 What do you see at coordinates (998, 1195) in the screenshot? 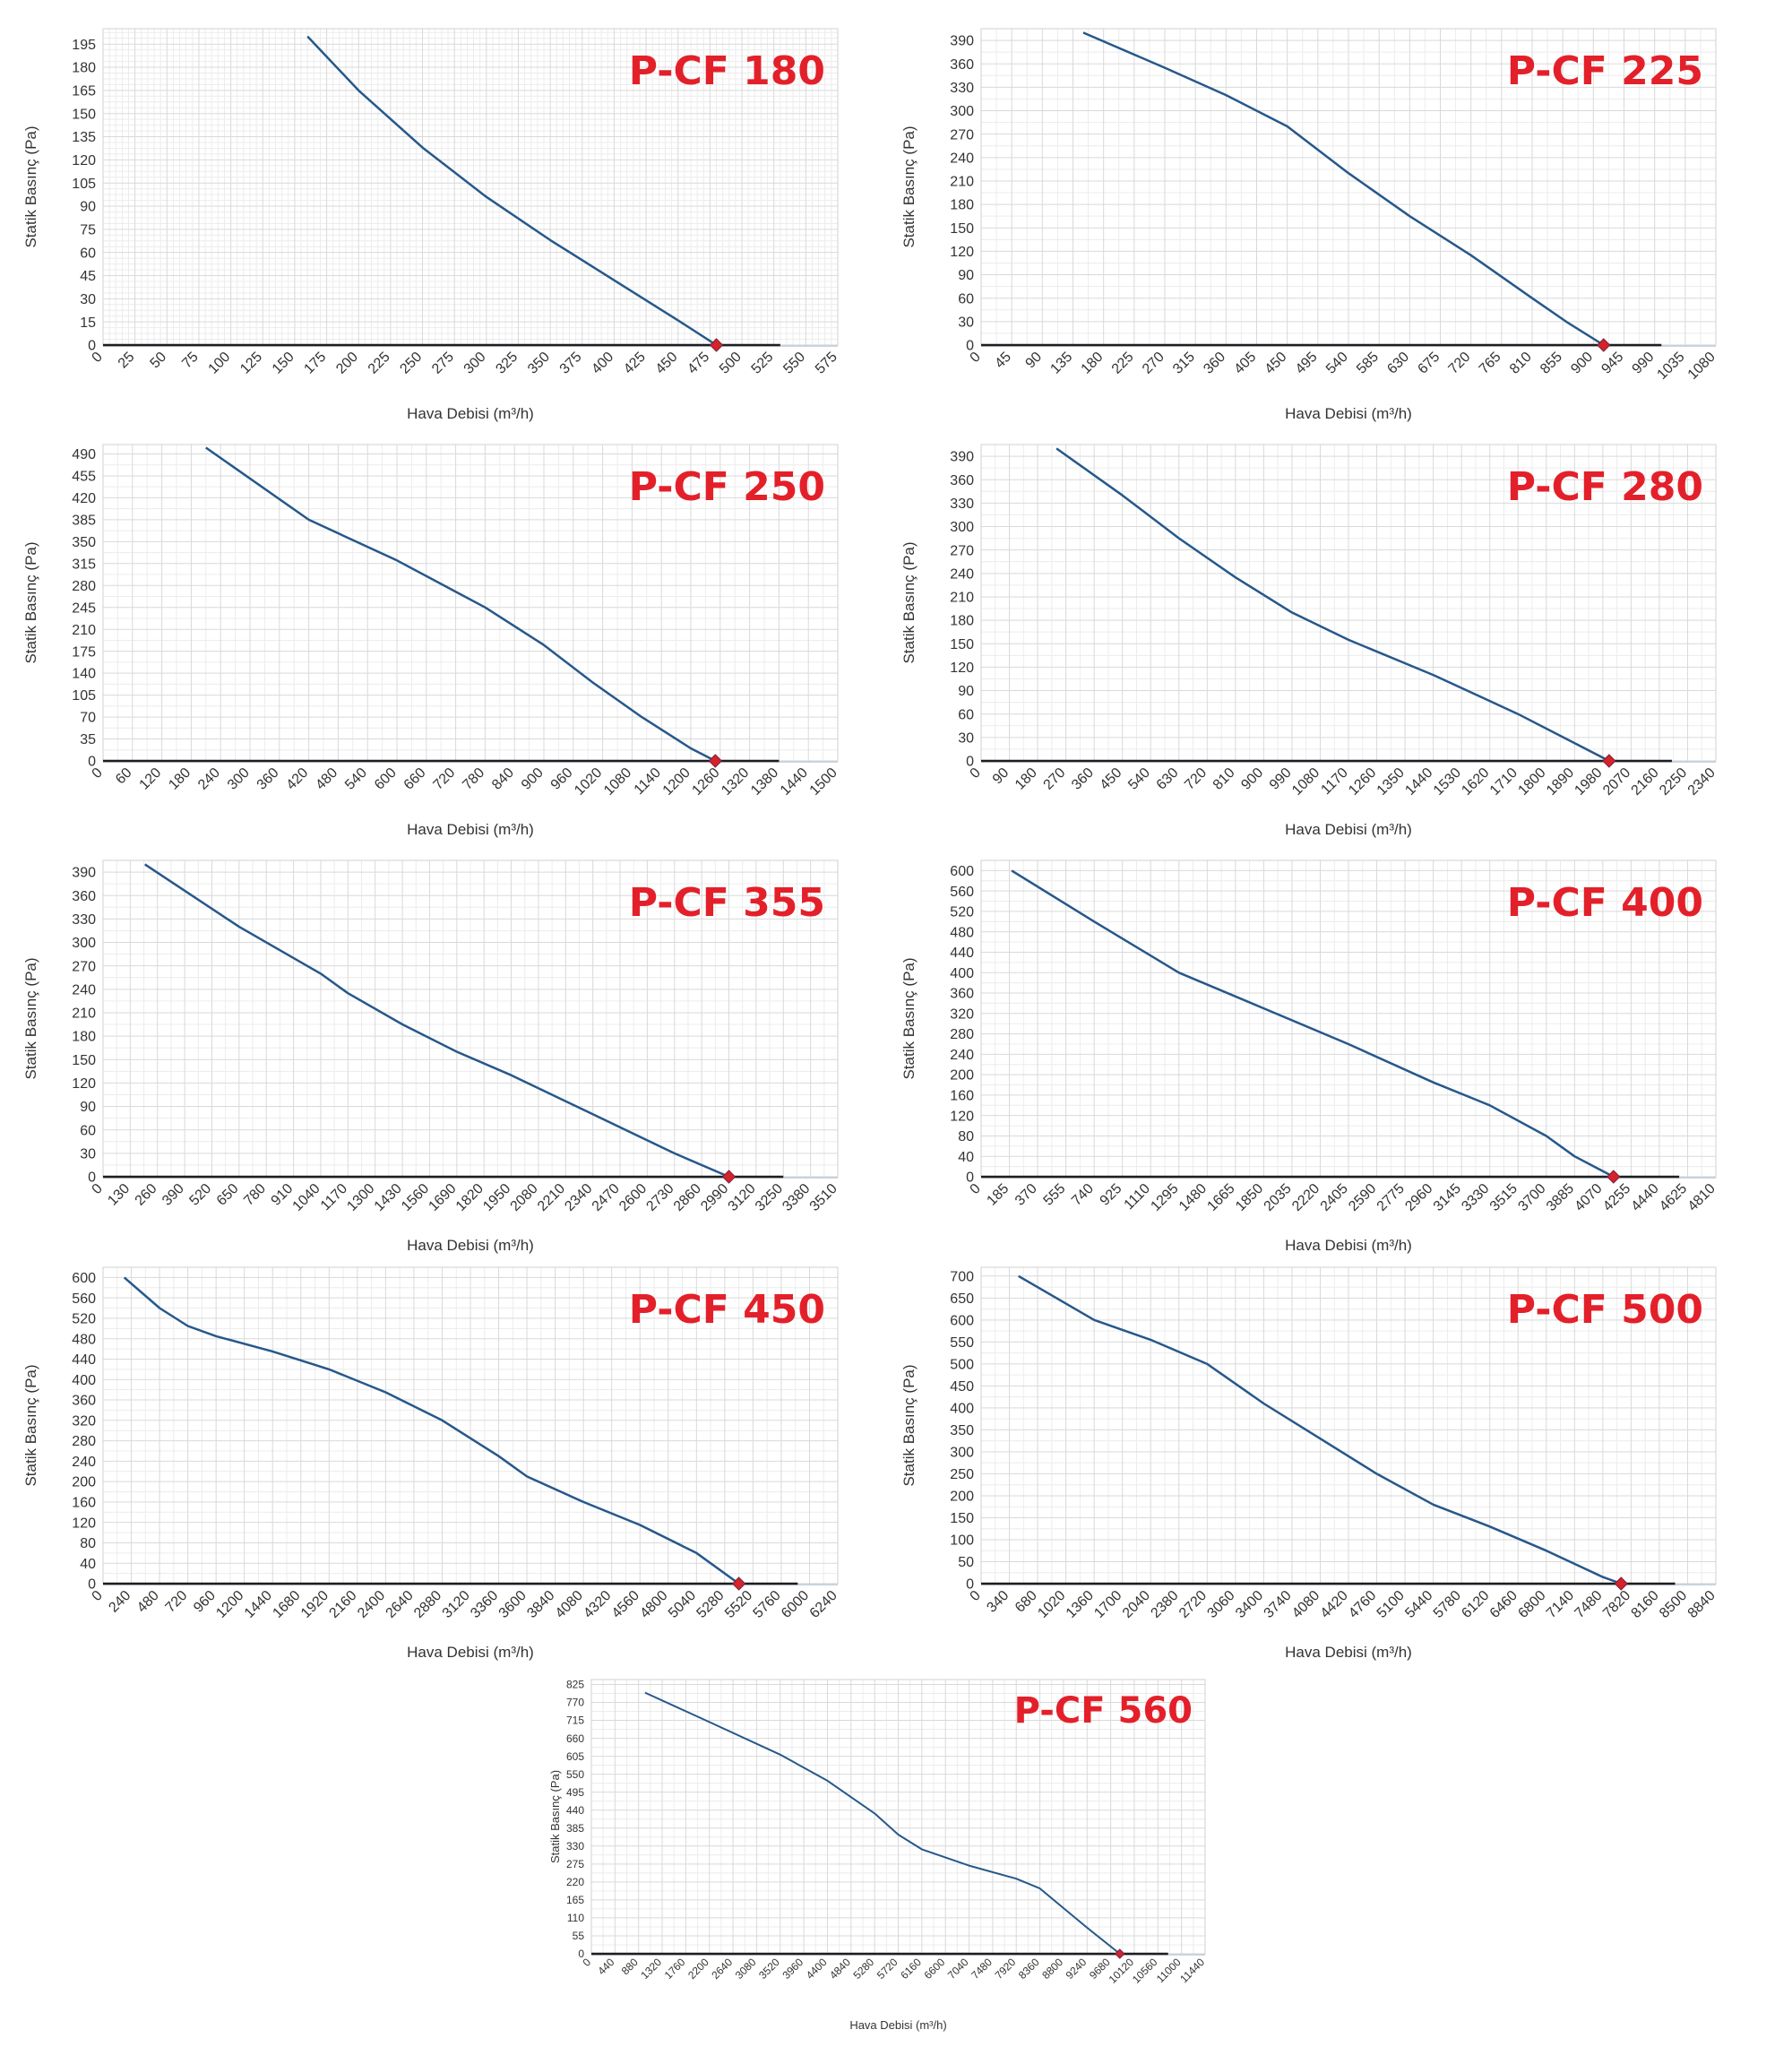
I see `x-tick-label: 185` at bounding box center [998, 1195].